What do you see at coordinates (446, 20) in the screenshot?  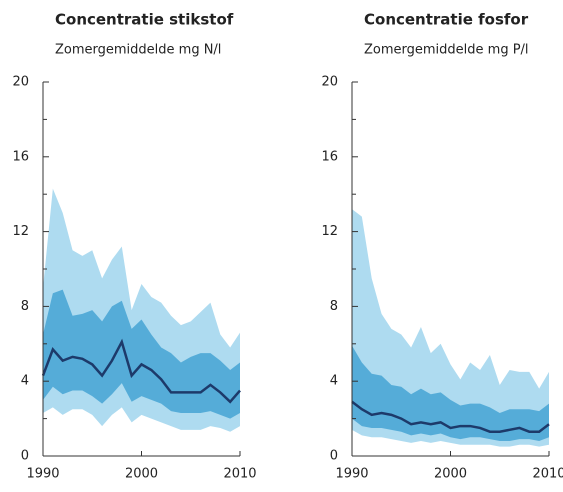 I see `chart-title: Concentratie fosfor` at bounding box center [446, 20].